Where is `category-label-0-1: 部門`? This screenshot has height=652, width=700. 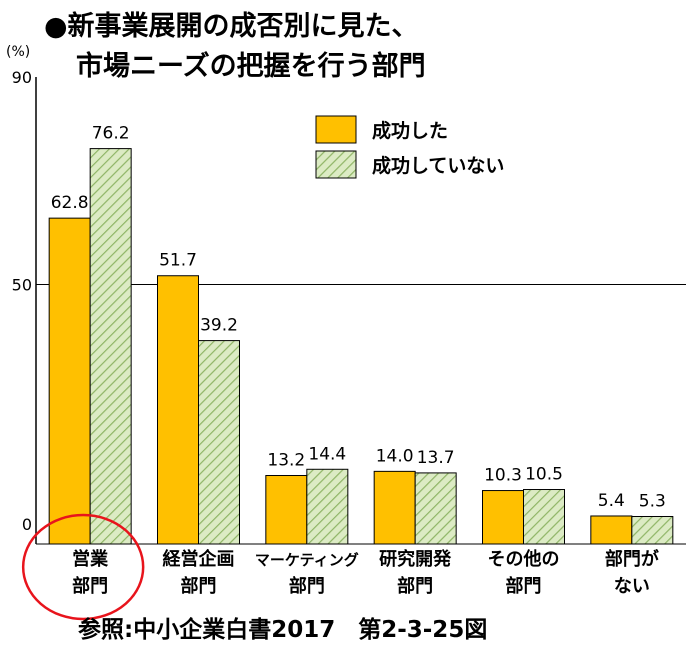 category-label-0-1: 部門 is located at coordinates (90, 586).